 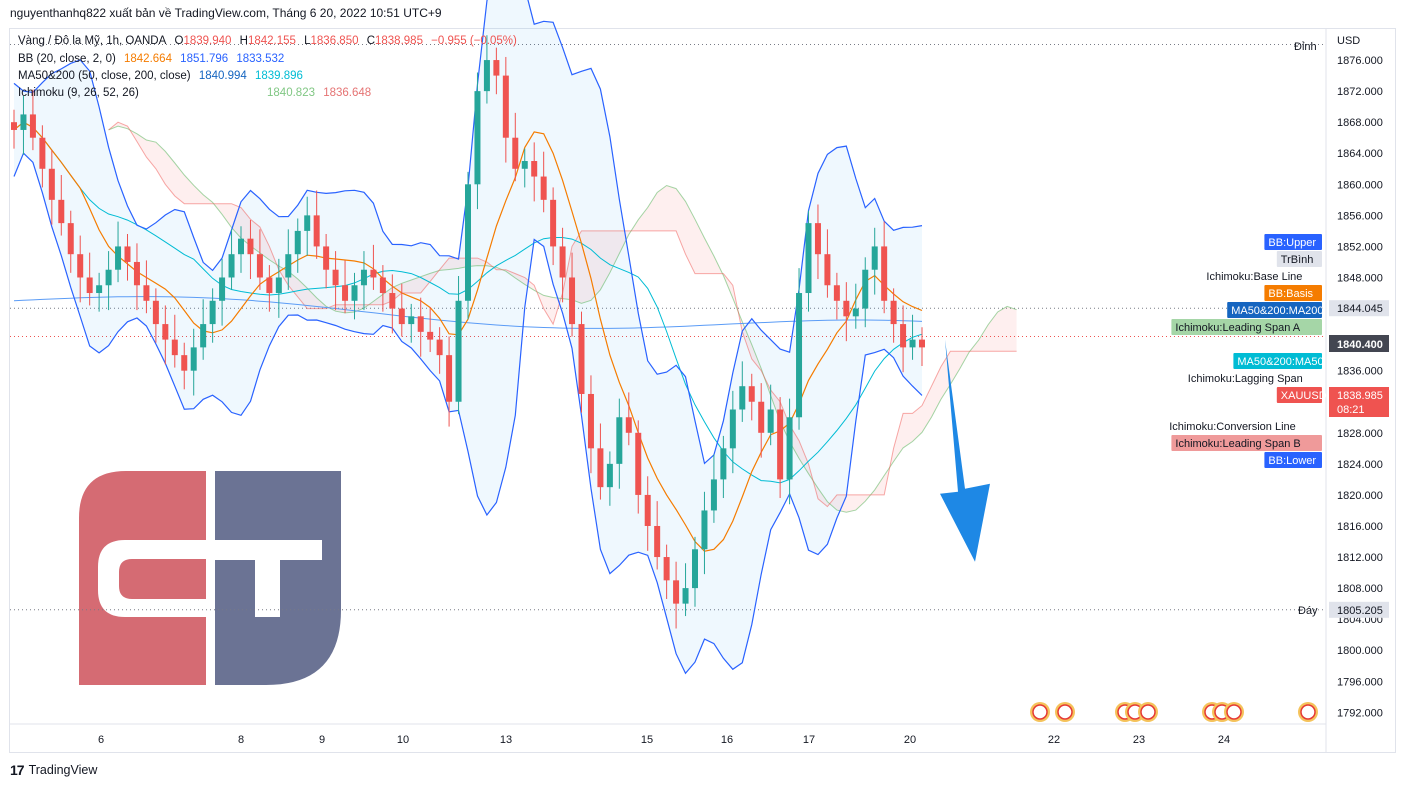 I want to click on axis-box-last, so click(x=1359, y=402).